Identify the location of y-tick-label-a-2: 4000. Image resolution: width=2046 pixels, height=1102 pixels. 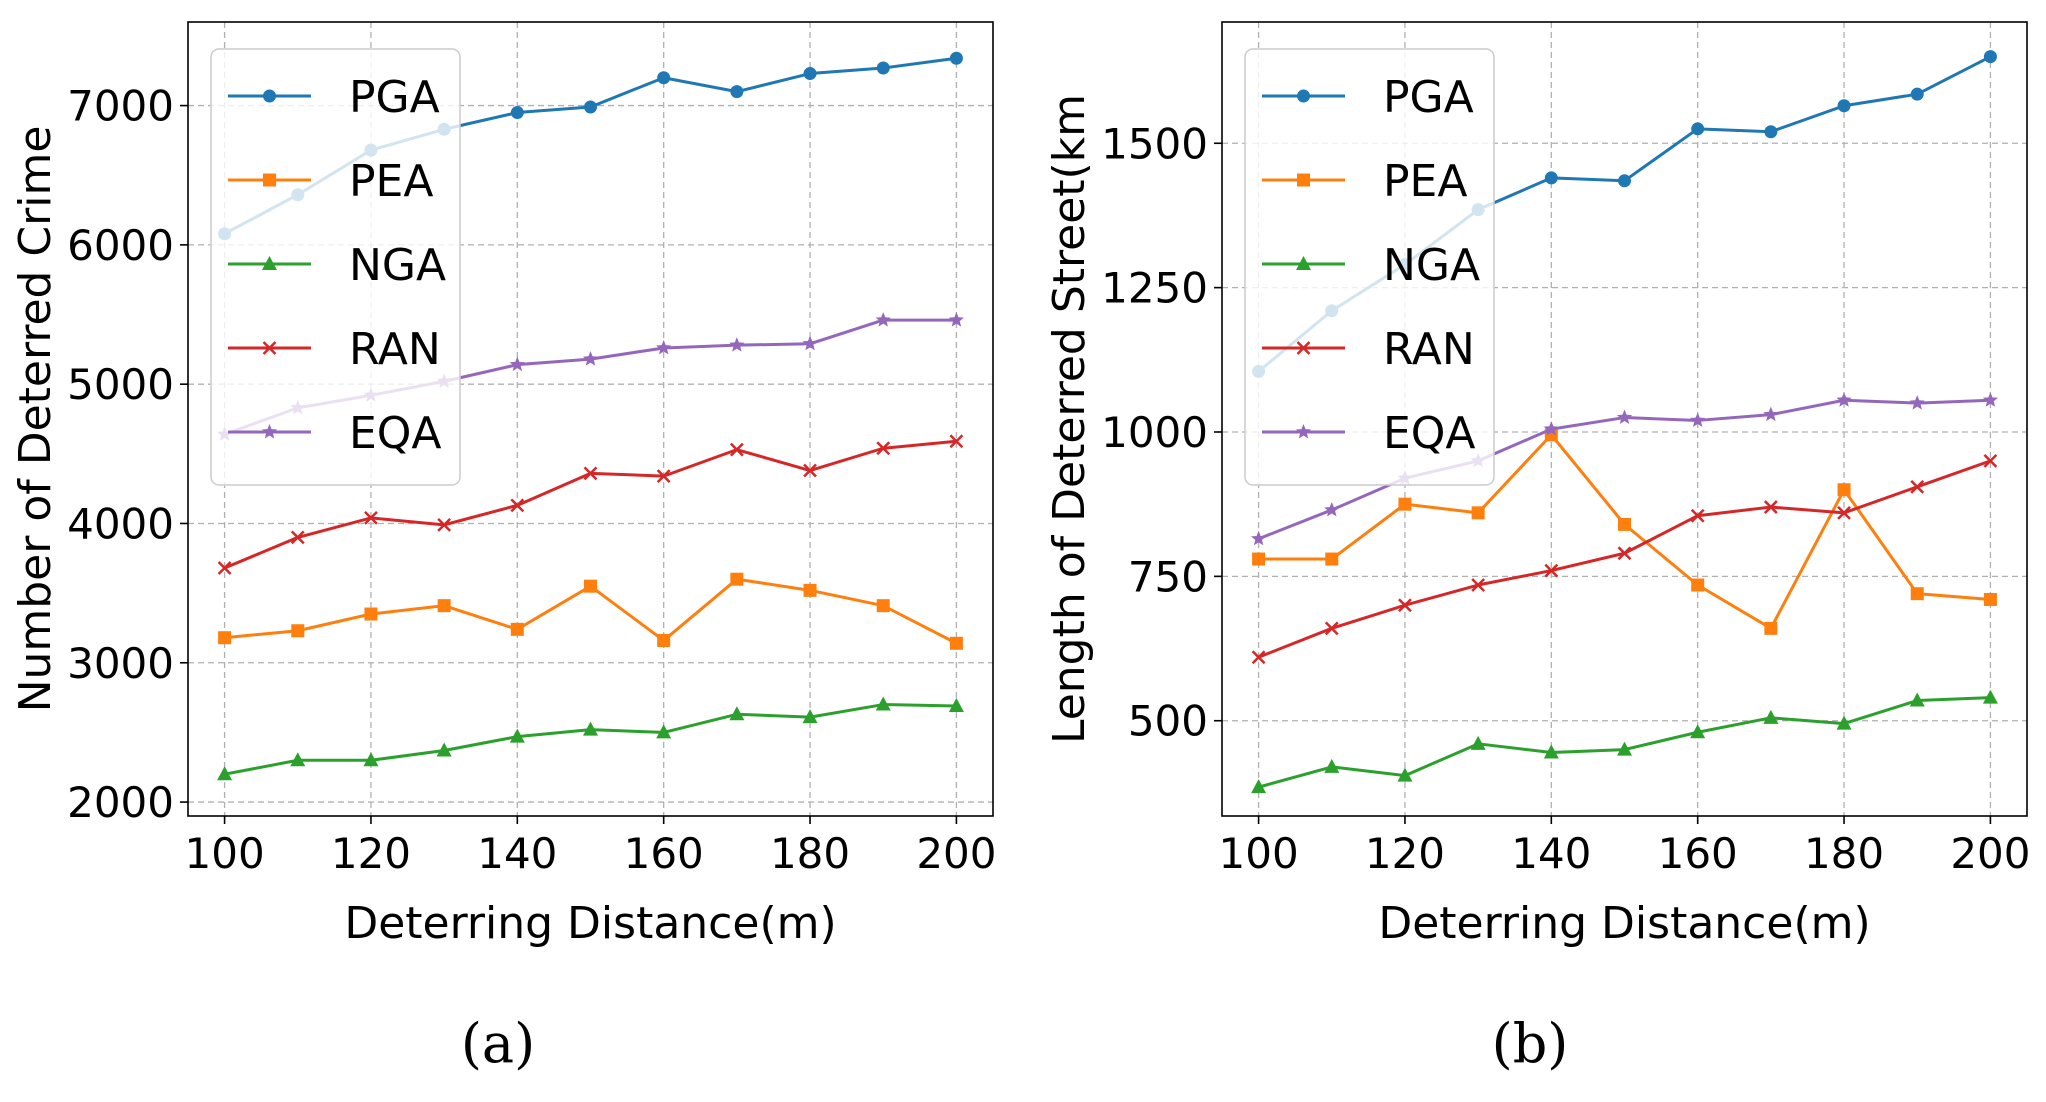
(120, 523).